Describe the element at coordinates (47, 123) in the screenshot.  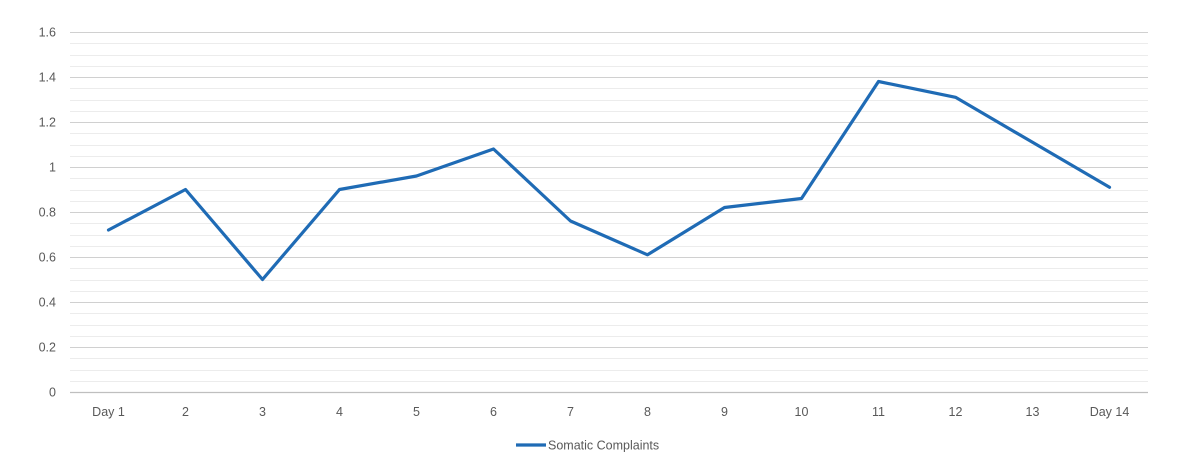
I see `y-tick-label: 1.2` at that location.